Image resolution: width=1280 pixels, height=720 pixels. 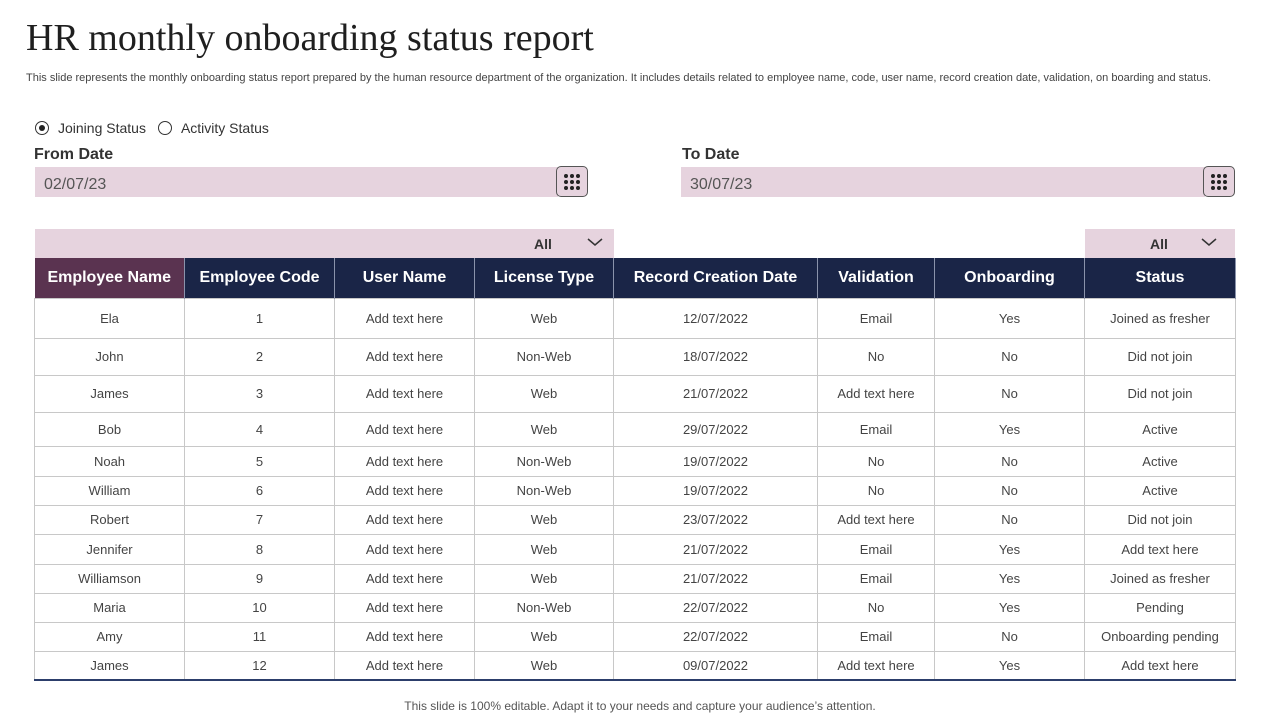 I want to click on chevron-down-icon, so click(x=1209, y=242).